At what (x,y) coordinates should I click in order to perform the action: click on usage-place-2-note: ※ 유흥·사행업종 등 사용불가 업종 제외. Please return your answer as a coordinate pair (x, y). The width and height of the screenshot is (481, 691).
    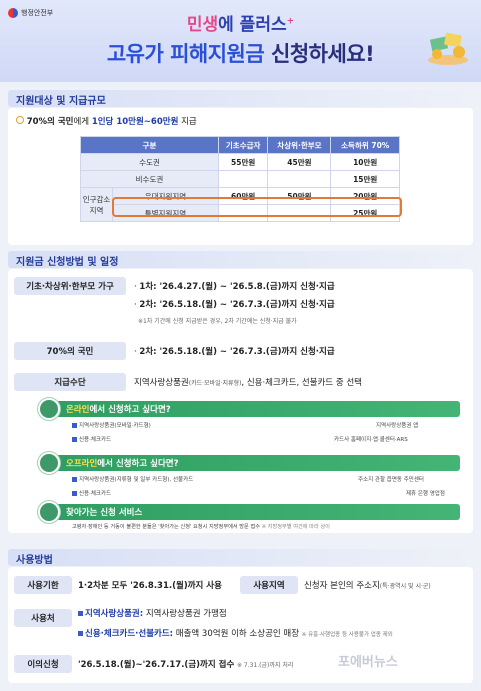
    Looking at the image, I should click on (347, 635).